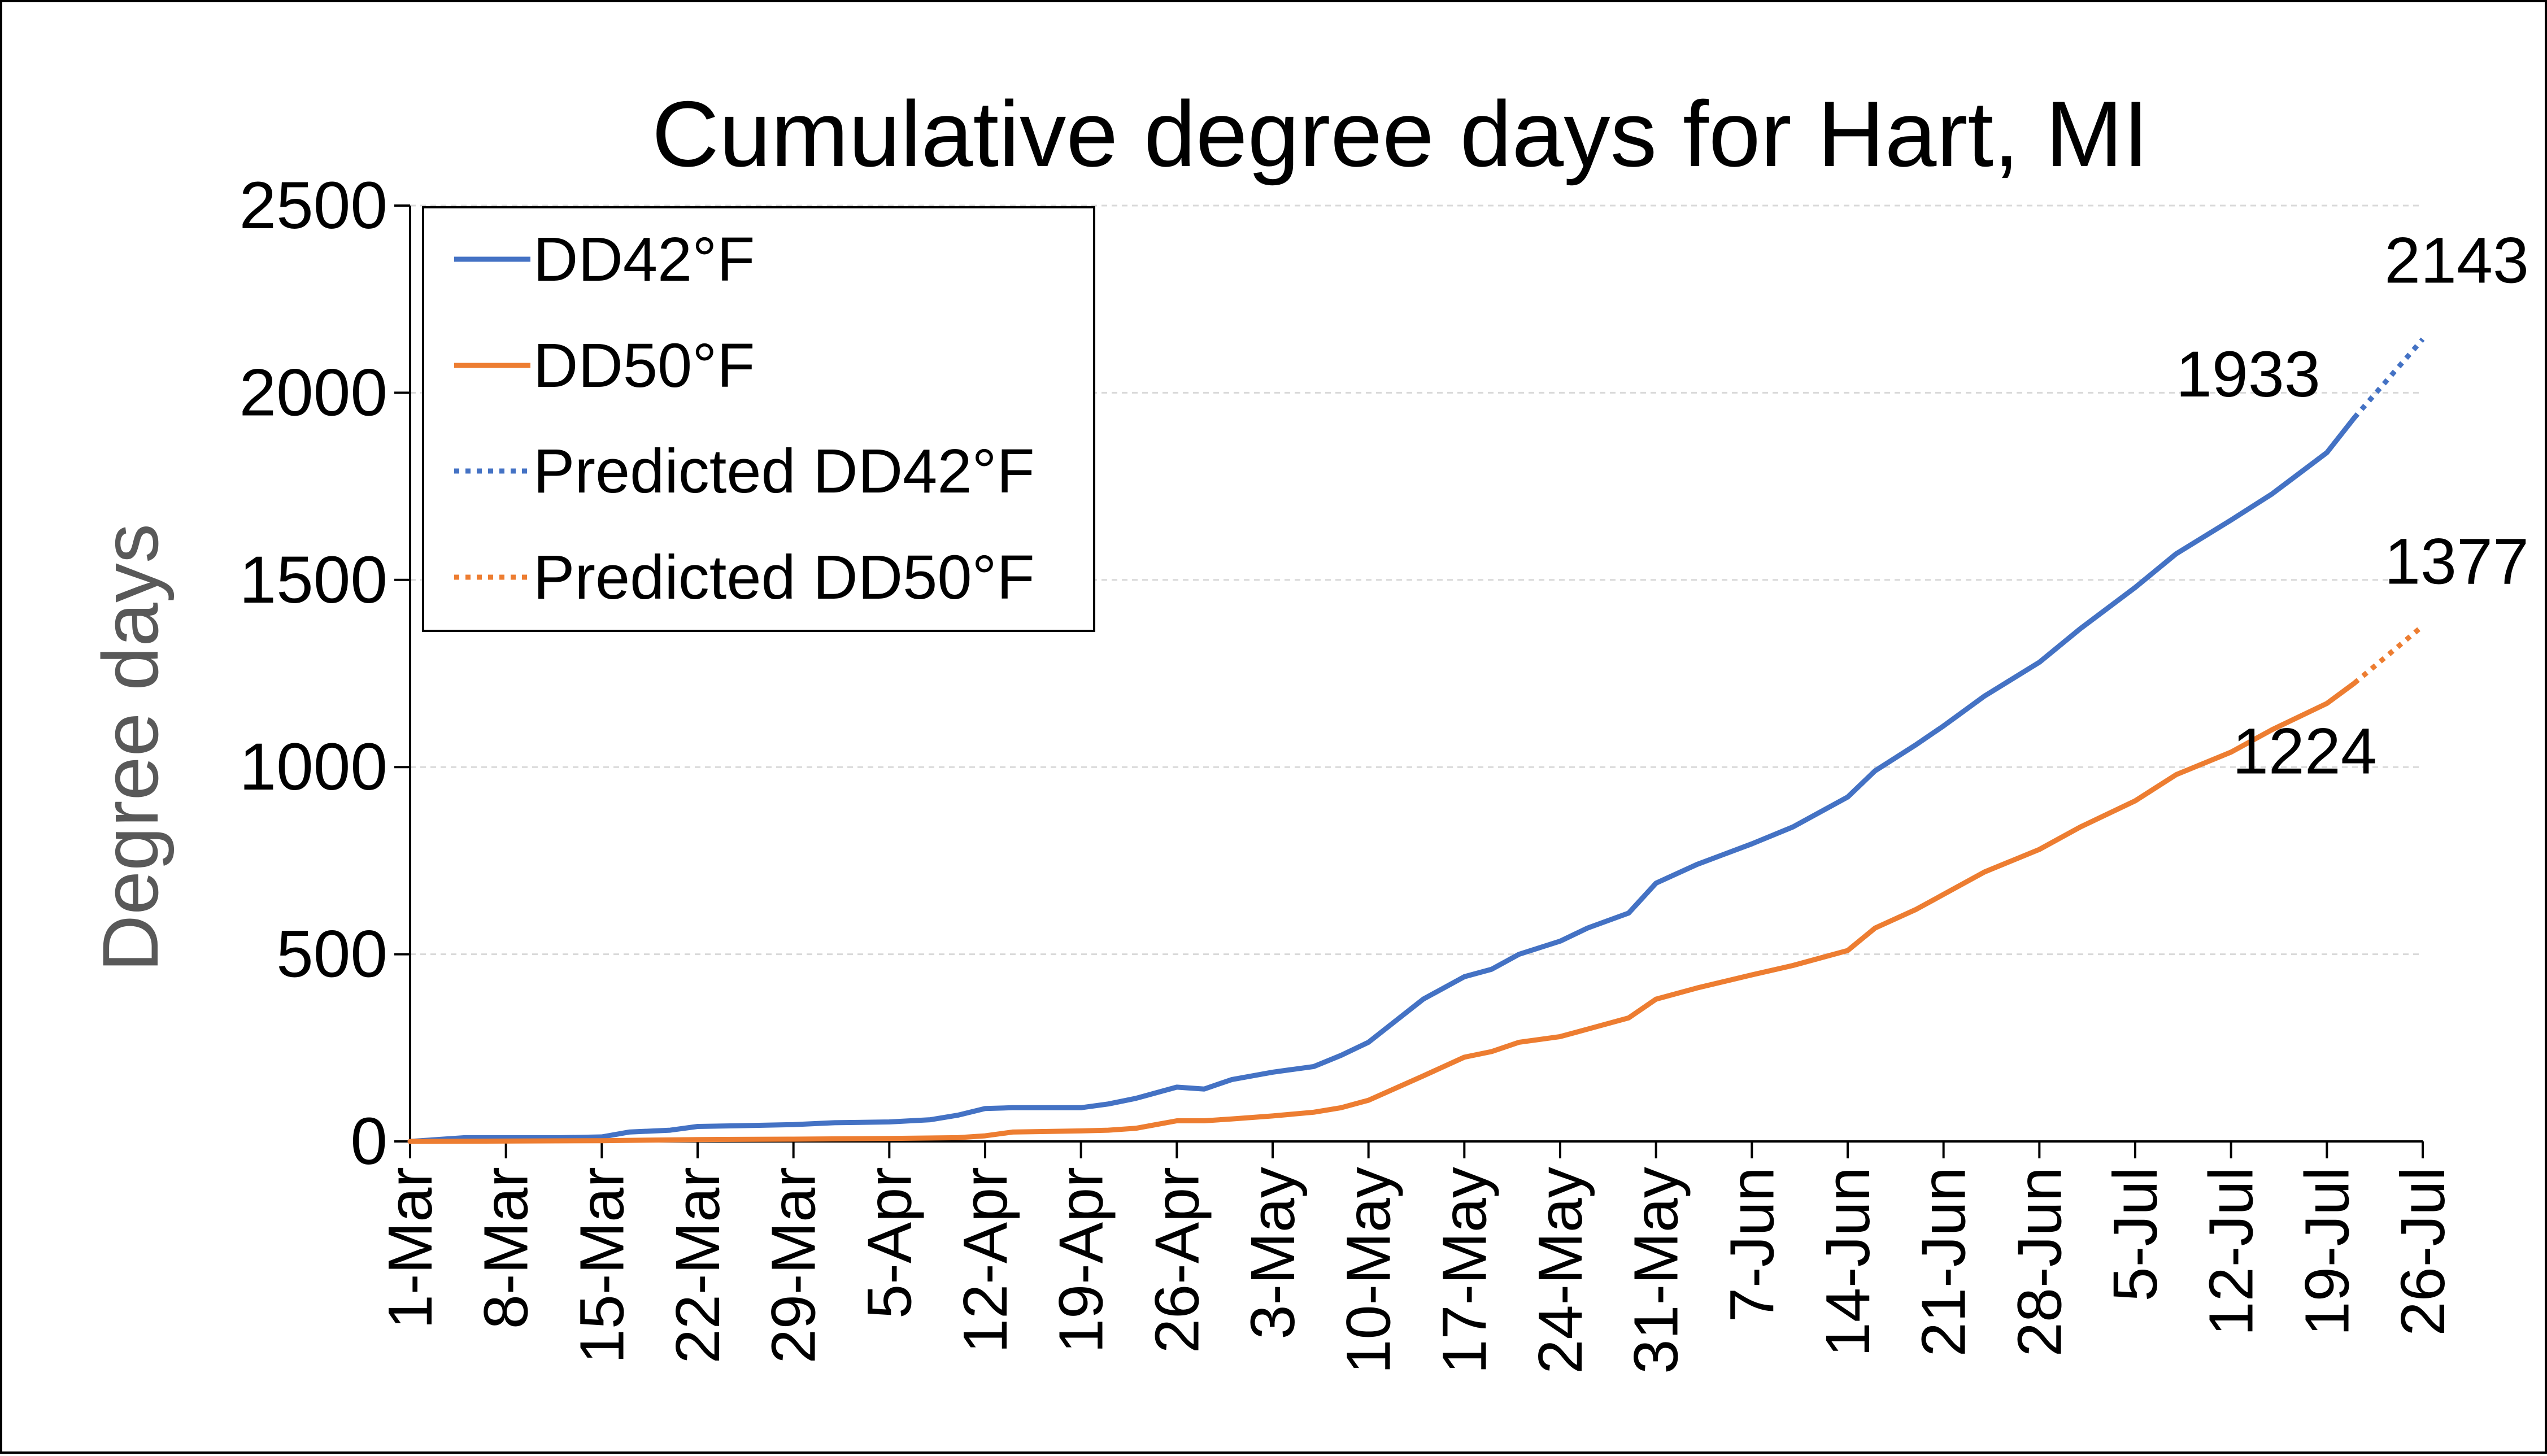 The width and height of the screenshot is (2547, 1456). Describe the element at coordinates (889, 1243) in the screenshot. I see `x-tick-label: 5-Apr` at that location.